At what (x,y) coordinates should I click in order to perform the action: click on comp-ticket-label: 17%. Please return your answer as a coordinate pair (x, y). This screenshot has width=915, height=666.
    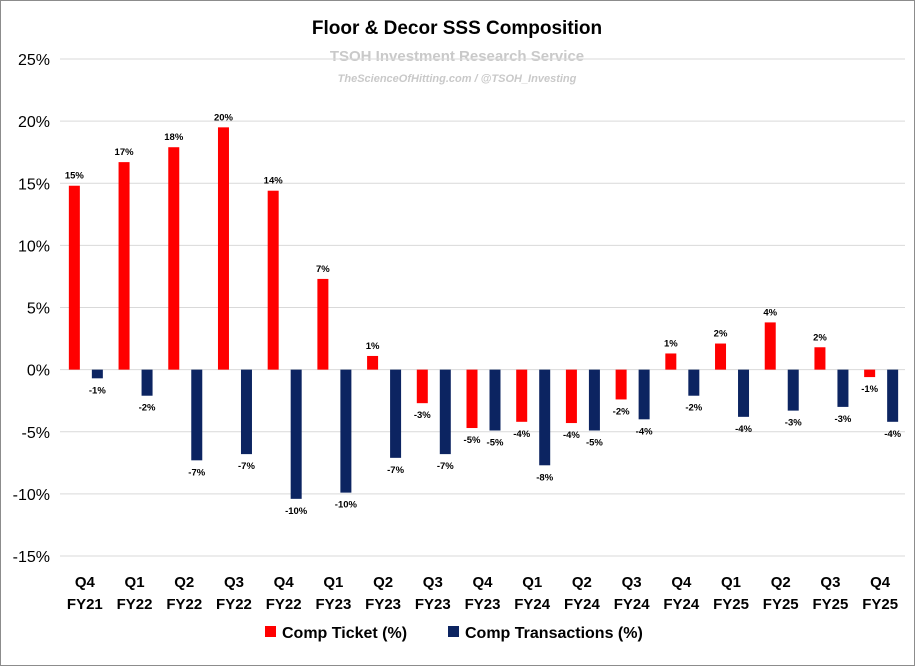
    Looking at the image, I should click on (125, 152).